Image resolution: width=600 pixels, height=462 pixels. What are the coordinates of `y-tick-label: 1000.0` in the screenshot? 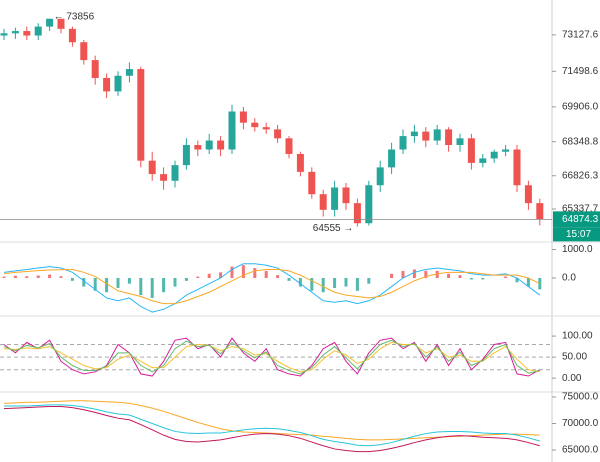 It's located at (577, 249).